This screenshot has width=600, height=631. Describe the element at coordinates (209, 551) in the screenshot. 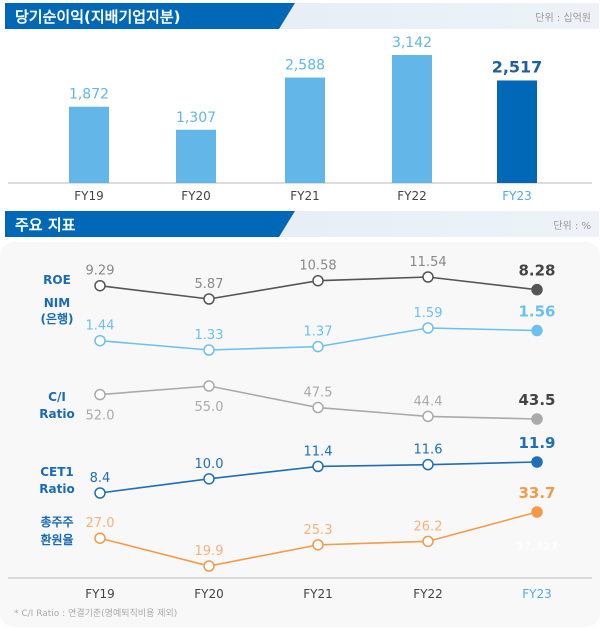

I see `data-label: 19.9` at that location.